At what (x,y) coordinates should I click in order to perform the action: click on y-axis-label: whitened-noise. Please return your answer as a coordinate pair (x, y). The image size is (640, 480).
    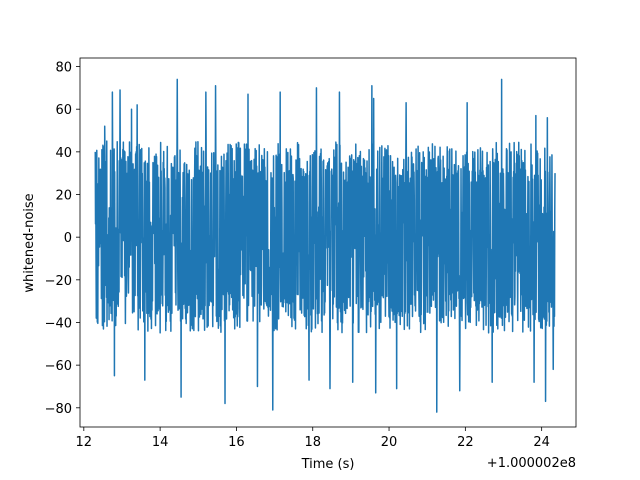
    Looking at the image, I should click on (29, 242).